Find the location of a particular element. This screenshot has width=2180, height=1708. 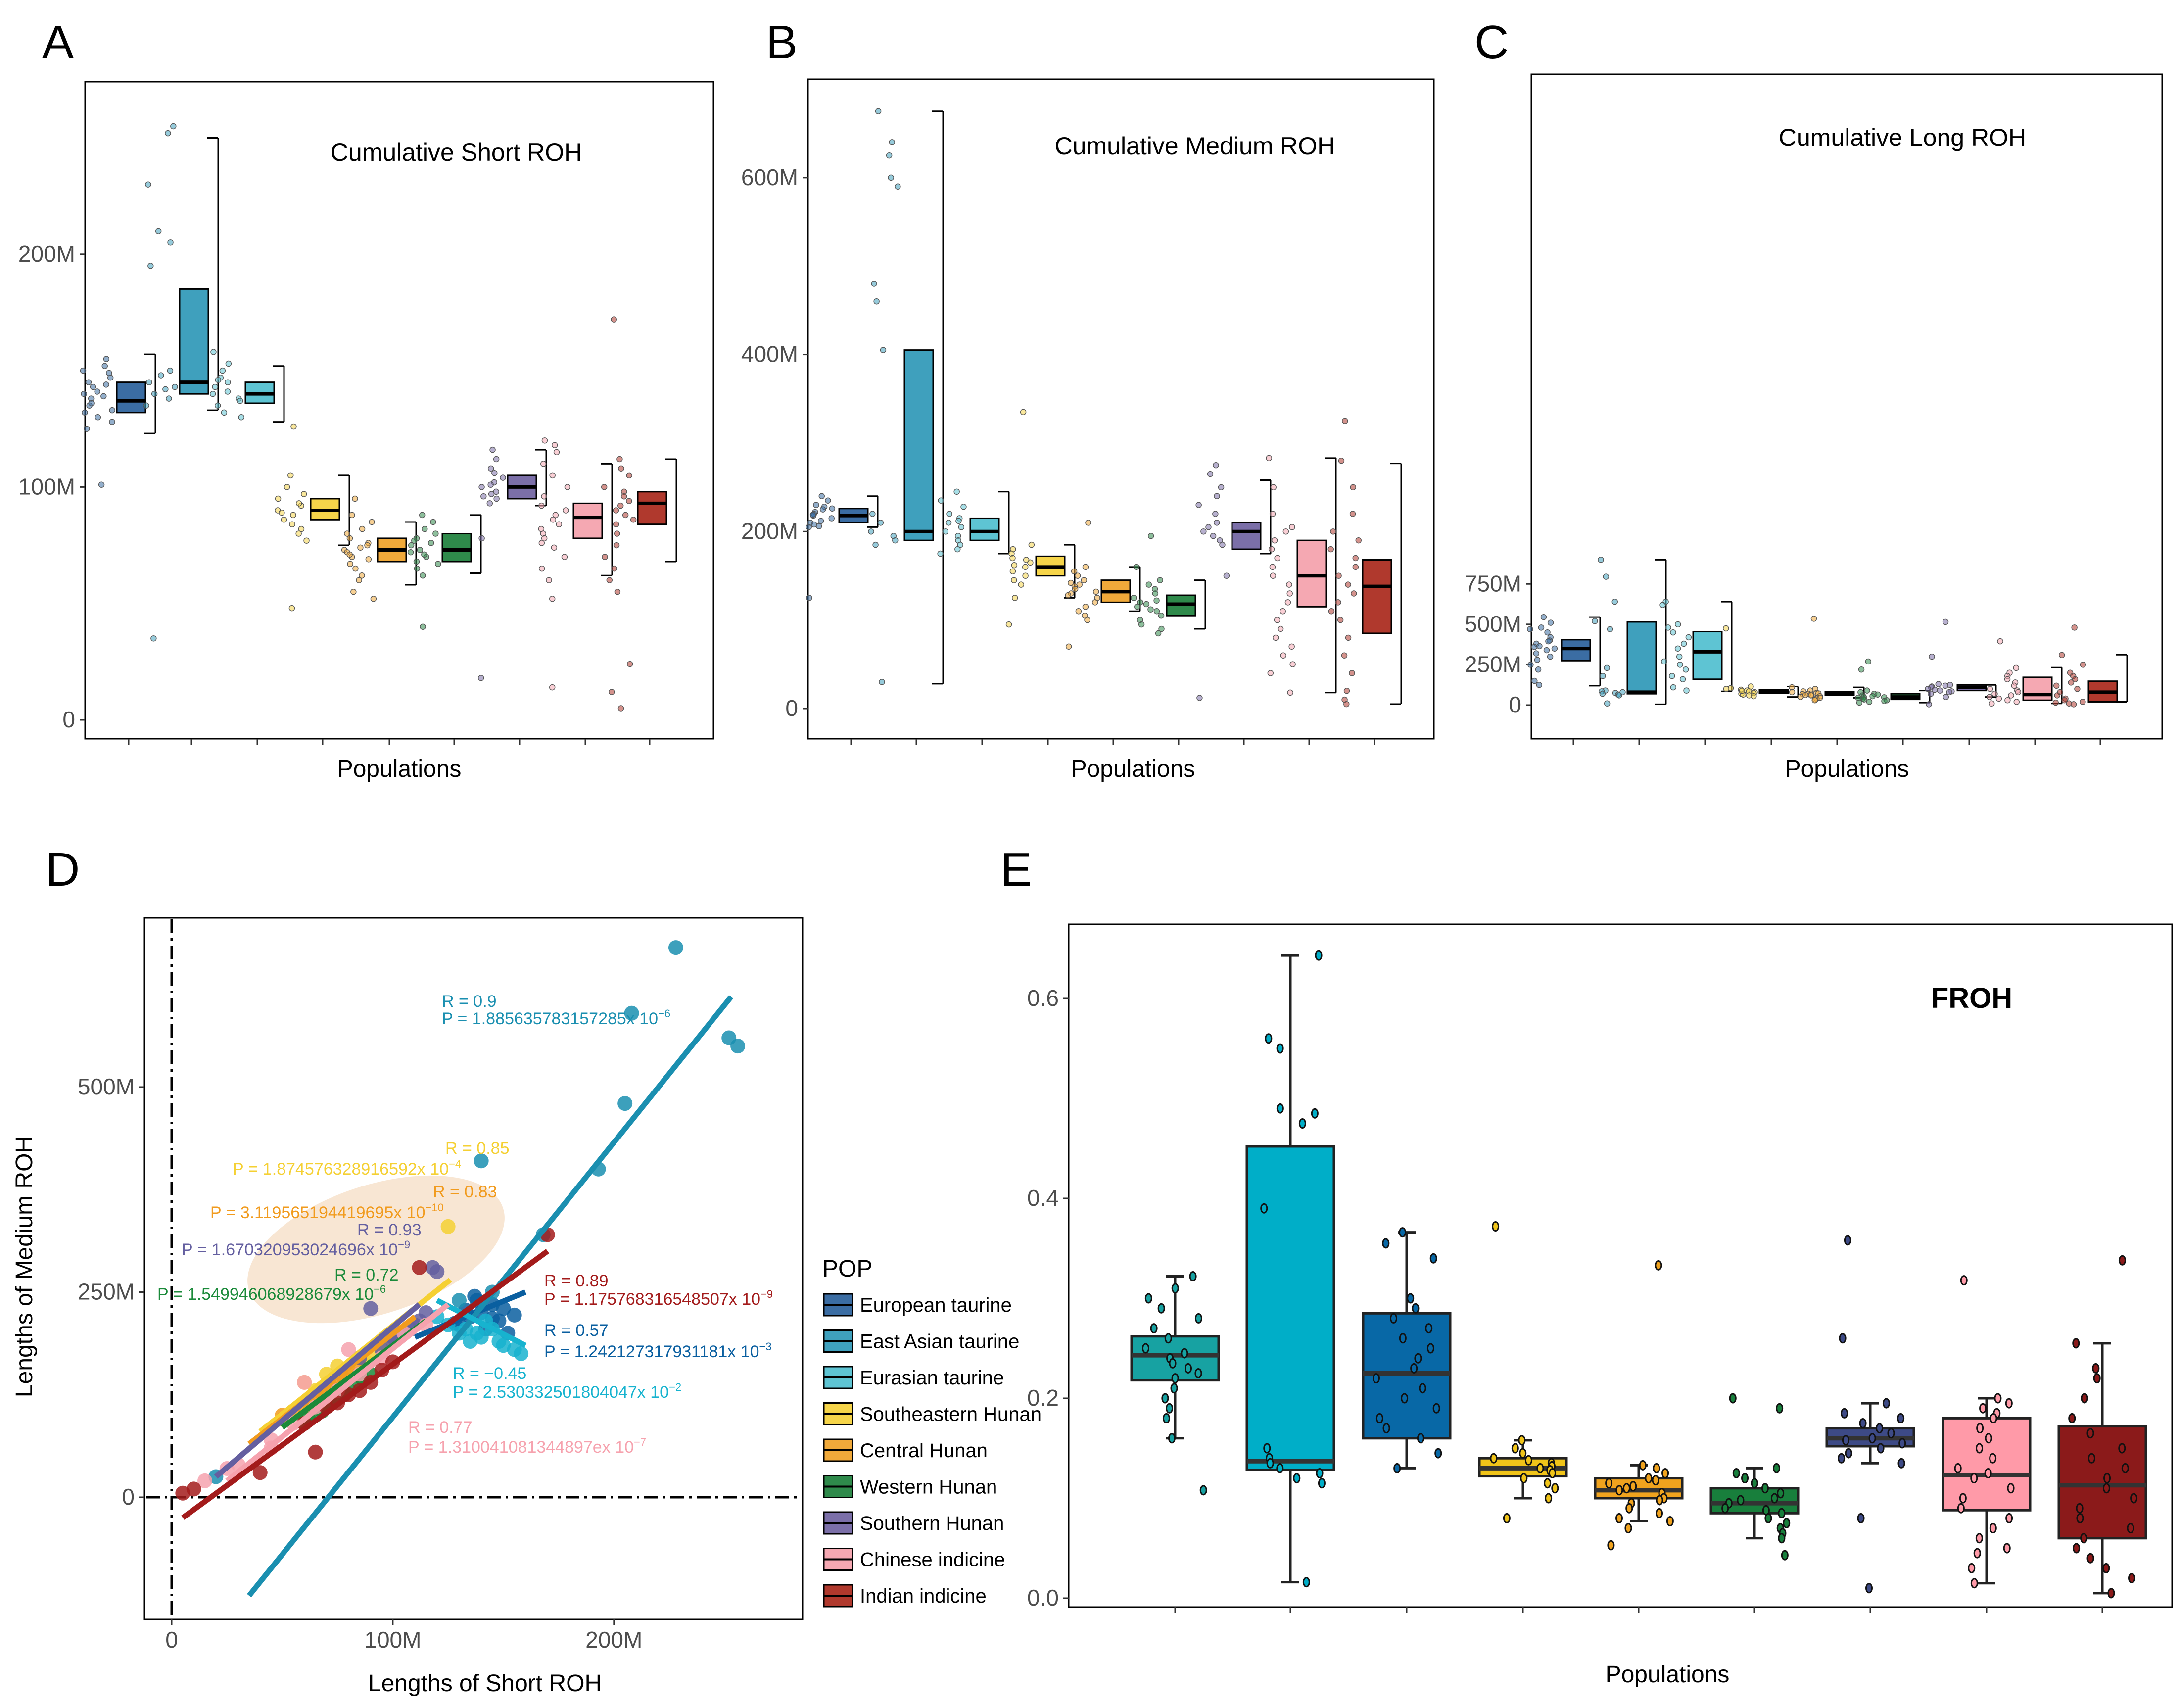

y-tick-label: 0.6 is located at coordinates (1043, 998).